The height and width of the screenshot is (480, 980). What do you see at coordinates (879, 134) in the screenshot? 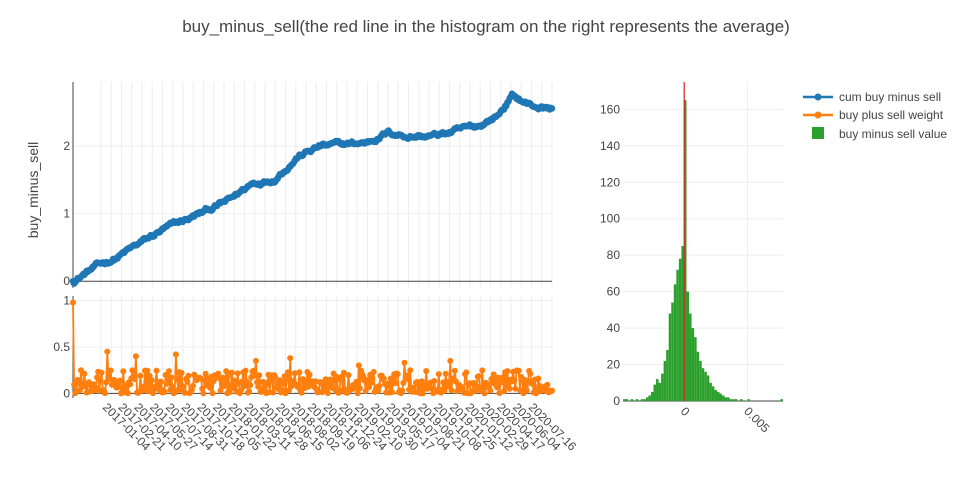
I see `legend-item-hist: buy minus sell value` at bounding box center [879, 134].